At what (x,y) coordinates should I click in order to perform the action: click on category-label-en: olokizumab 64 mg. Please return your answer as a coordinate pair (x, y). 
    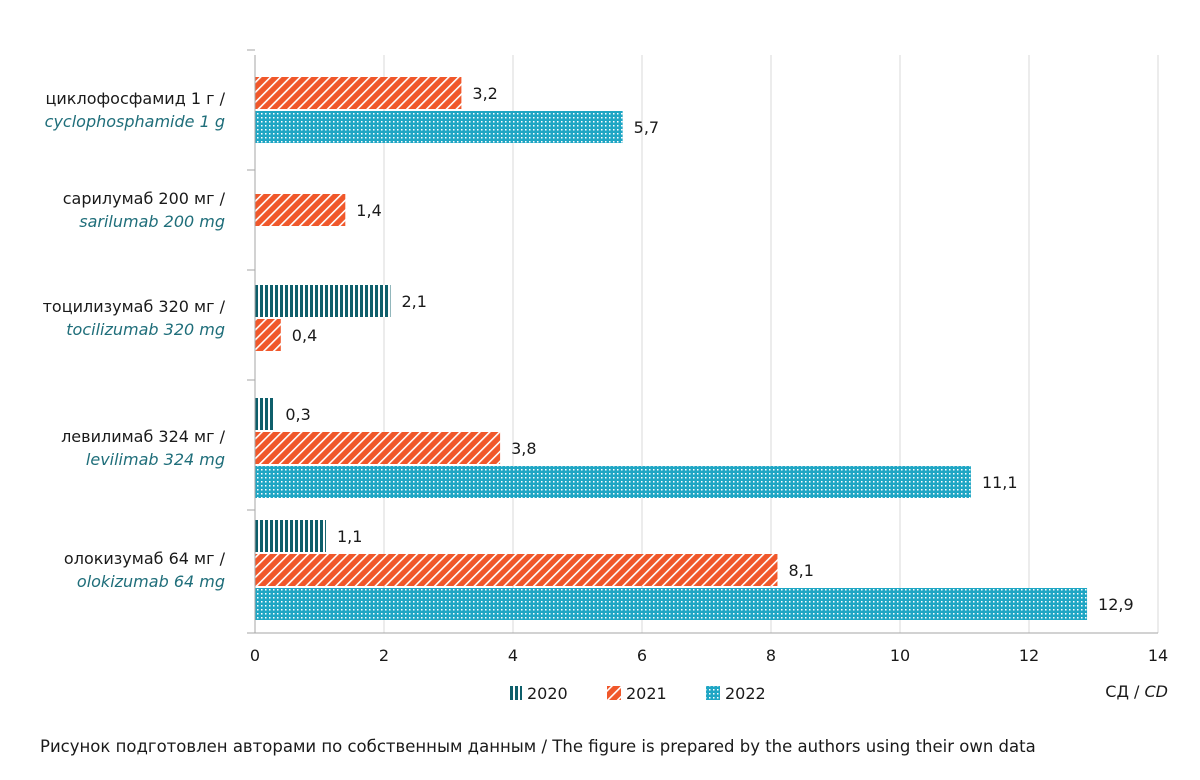
    Looking at the image, I should click on (151, 581).